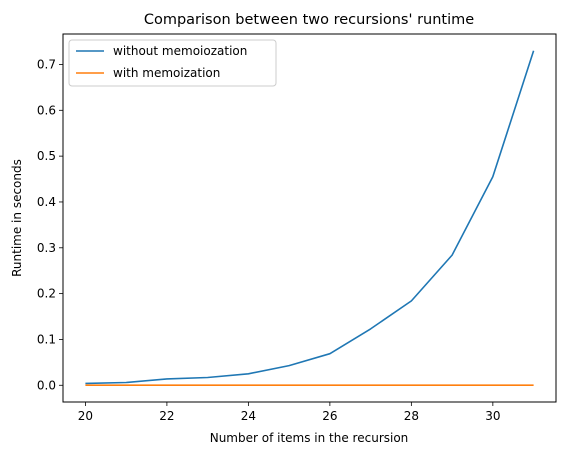 This screenshot has width=567, height=455. What do you see at coordinates (492, 416) in the screenshot?
I see `x-tick-label: 30` at bounding box center [492, 416].